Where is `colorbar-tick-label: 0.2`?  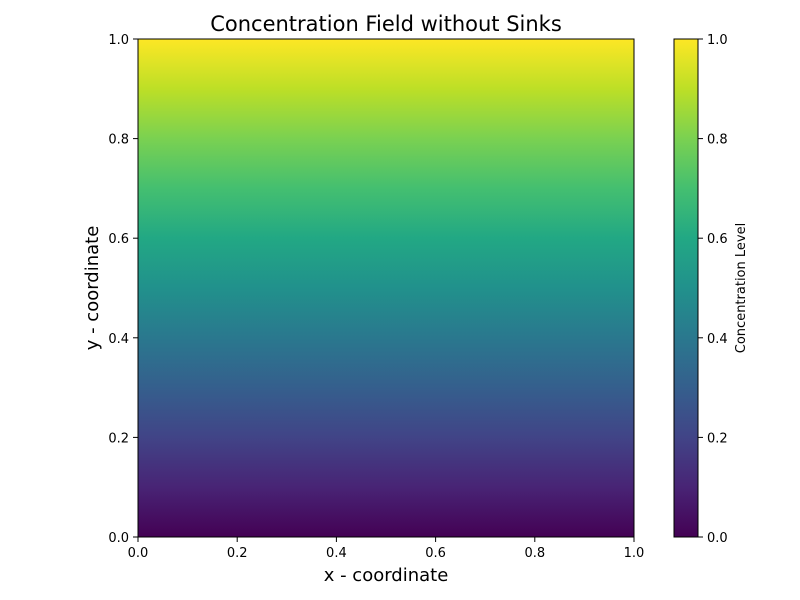 colorbar-tick-label: 0.2 is located at coordinates (717, 438).